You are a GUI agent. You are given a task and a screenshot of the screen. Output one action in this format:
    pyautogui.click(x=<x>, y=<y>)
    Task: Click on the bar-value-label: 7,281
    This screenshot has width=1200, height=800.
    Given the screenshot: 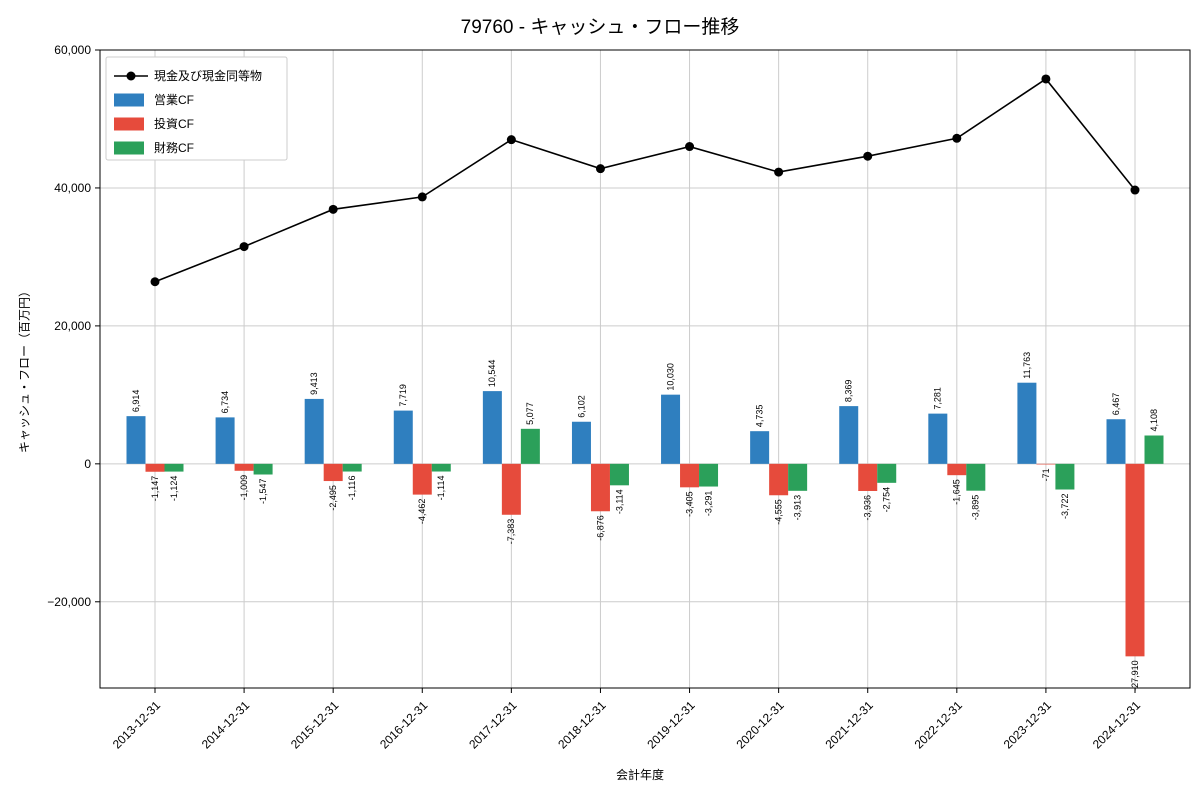 What is the action you would take?
    pyautogui.click(x=938, y=398)
    